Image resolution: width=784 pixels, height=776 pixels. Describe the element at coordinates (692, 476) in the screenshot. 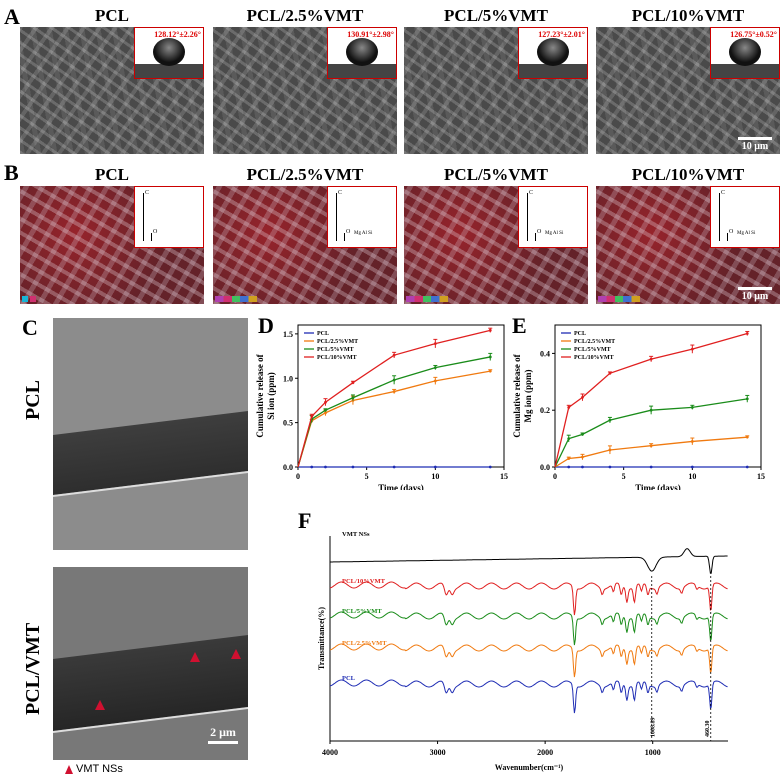

I see `x-tick-label: 10` at that location.